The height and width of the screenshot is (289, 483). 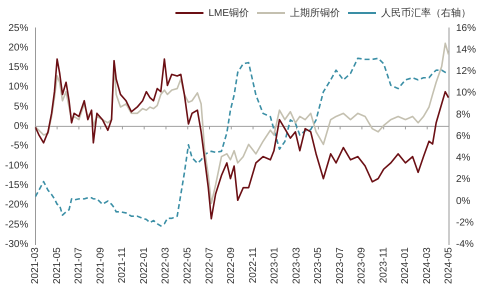 What do you see at coordinates (16, 224) in the screenshot?
I see `y-tick-label: -25%` at bounding box center [16, 224].